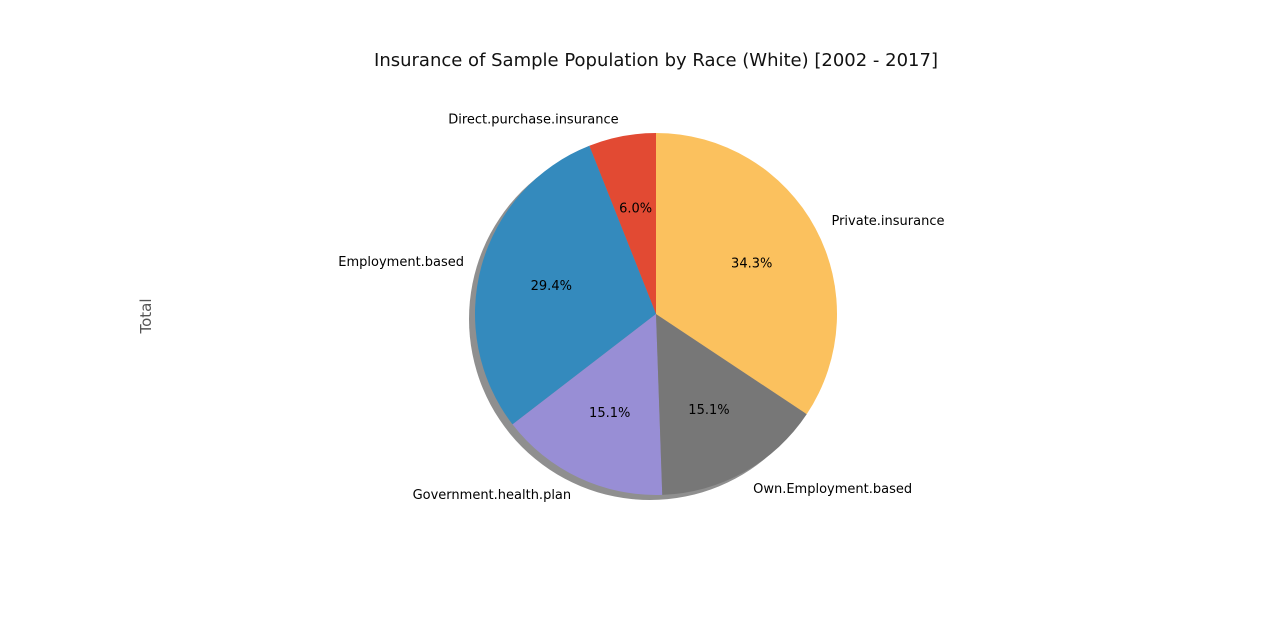 This screenshot has height=623, width=1280. Describe the element at coordinates (622, 223) in the screenshot. I see `pie-slice-direct-purchase-insurance` at that location.